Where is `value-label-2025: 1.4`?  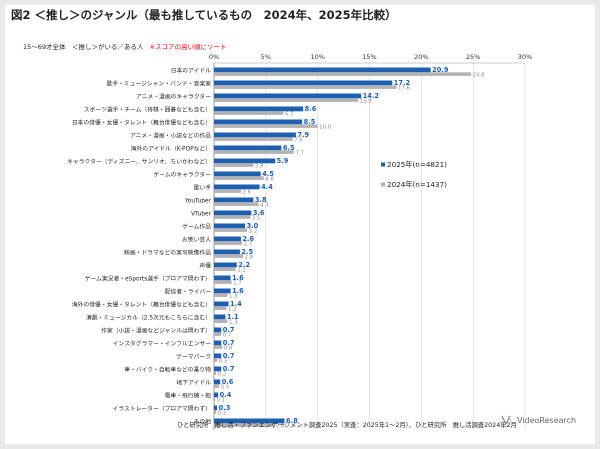
value-label-2025: 1.4 is located at coordinates (236, 304).